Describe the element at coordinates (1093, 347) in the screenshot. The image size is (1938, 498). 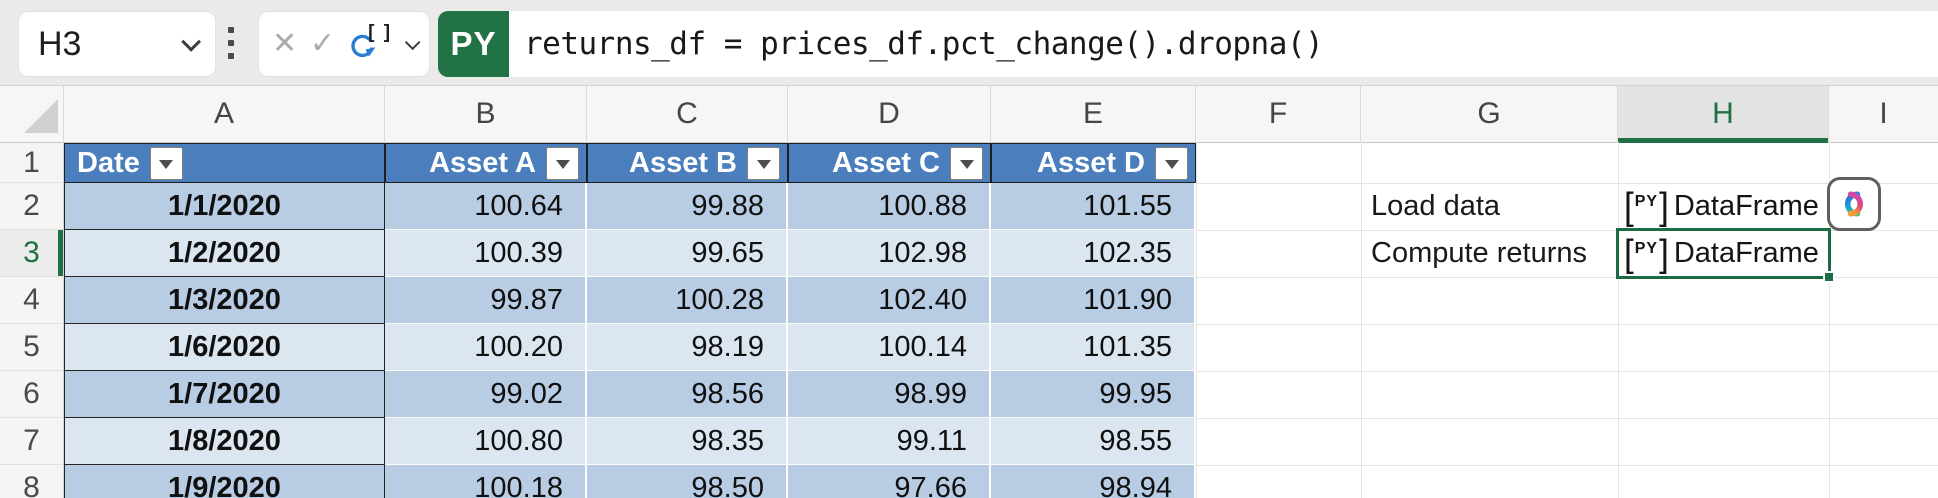
I see `value-cell: 101.35` at that location.